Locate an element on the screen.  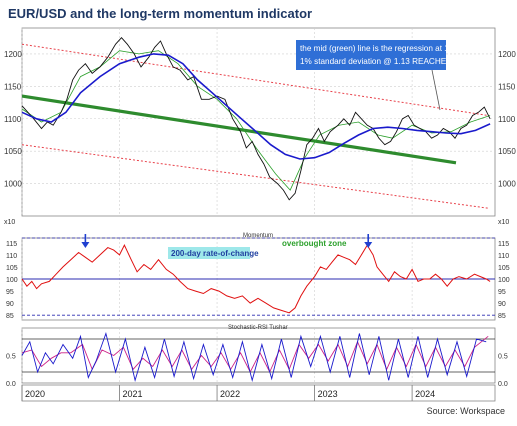
y-tick-label-right: 110 is located at coordinates (503, 256).